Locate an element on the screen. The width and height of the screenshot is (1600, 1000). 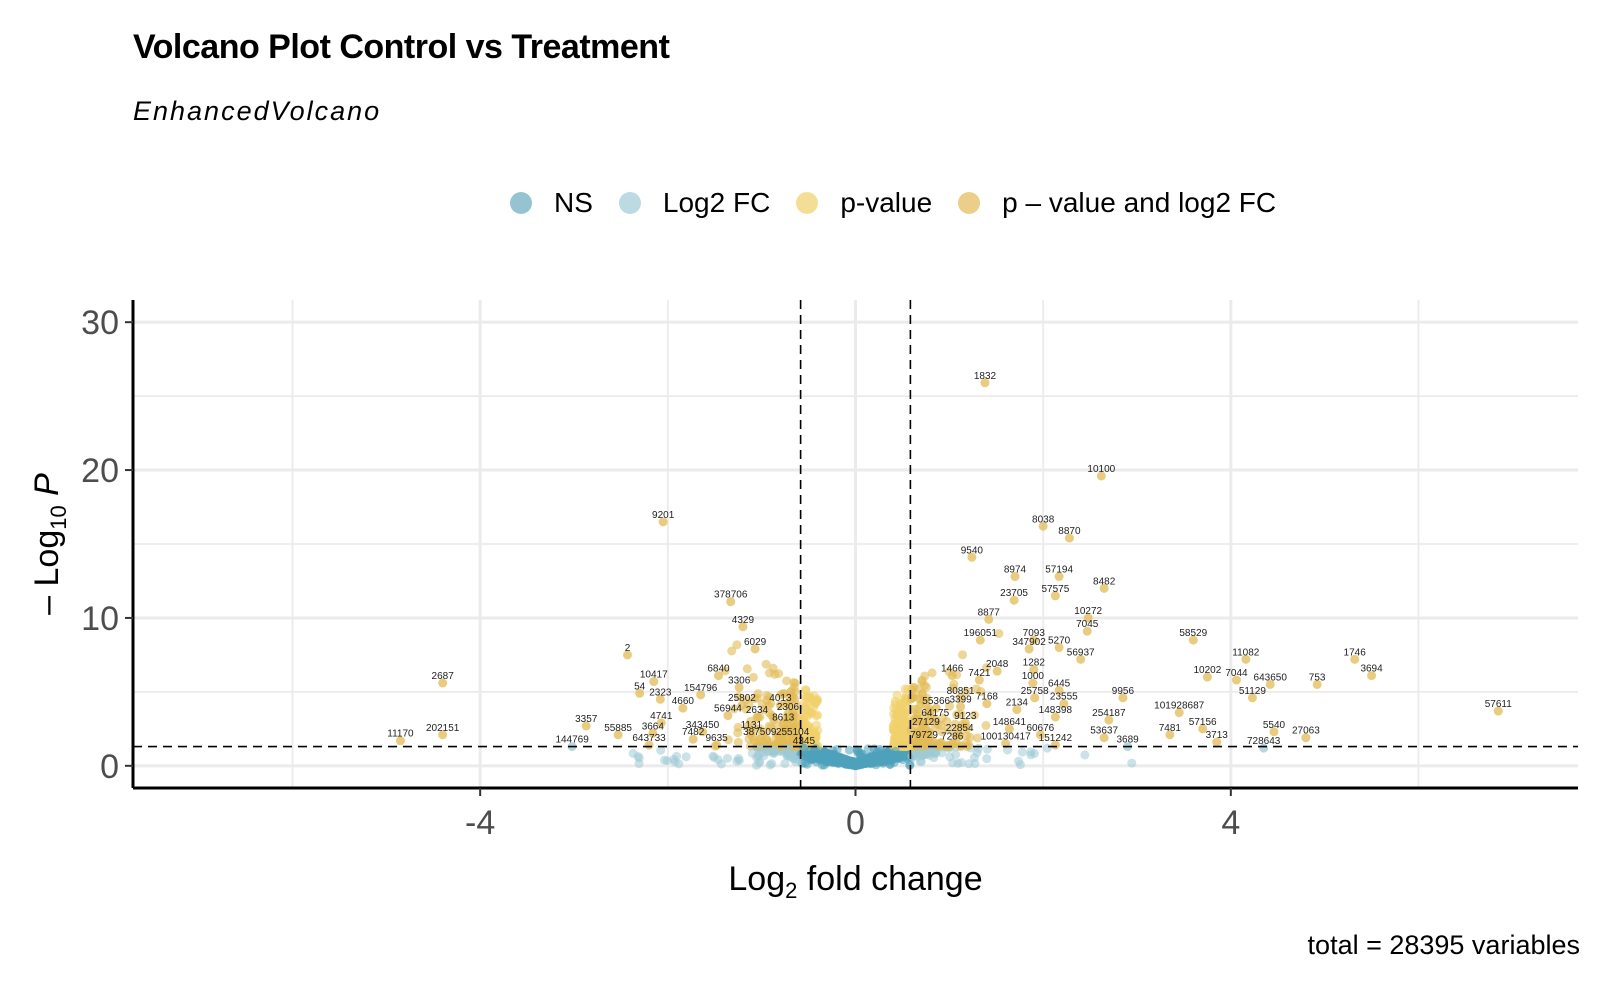
point-label: 11170 is located at coordinates (400, 734).